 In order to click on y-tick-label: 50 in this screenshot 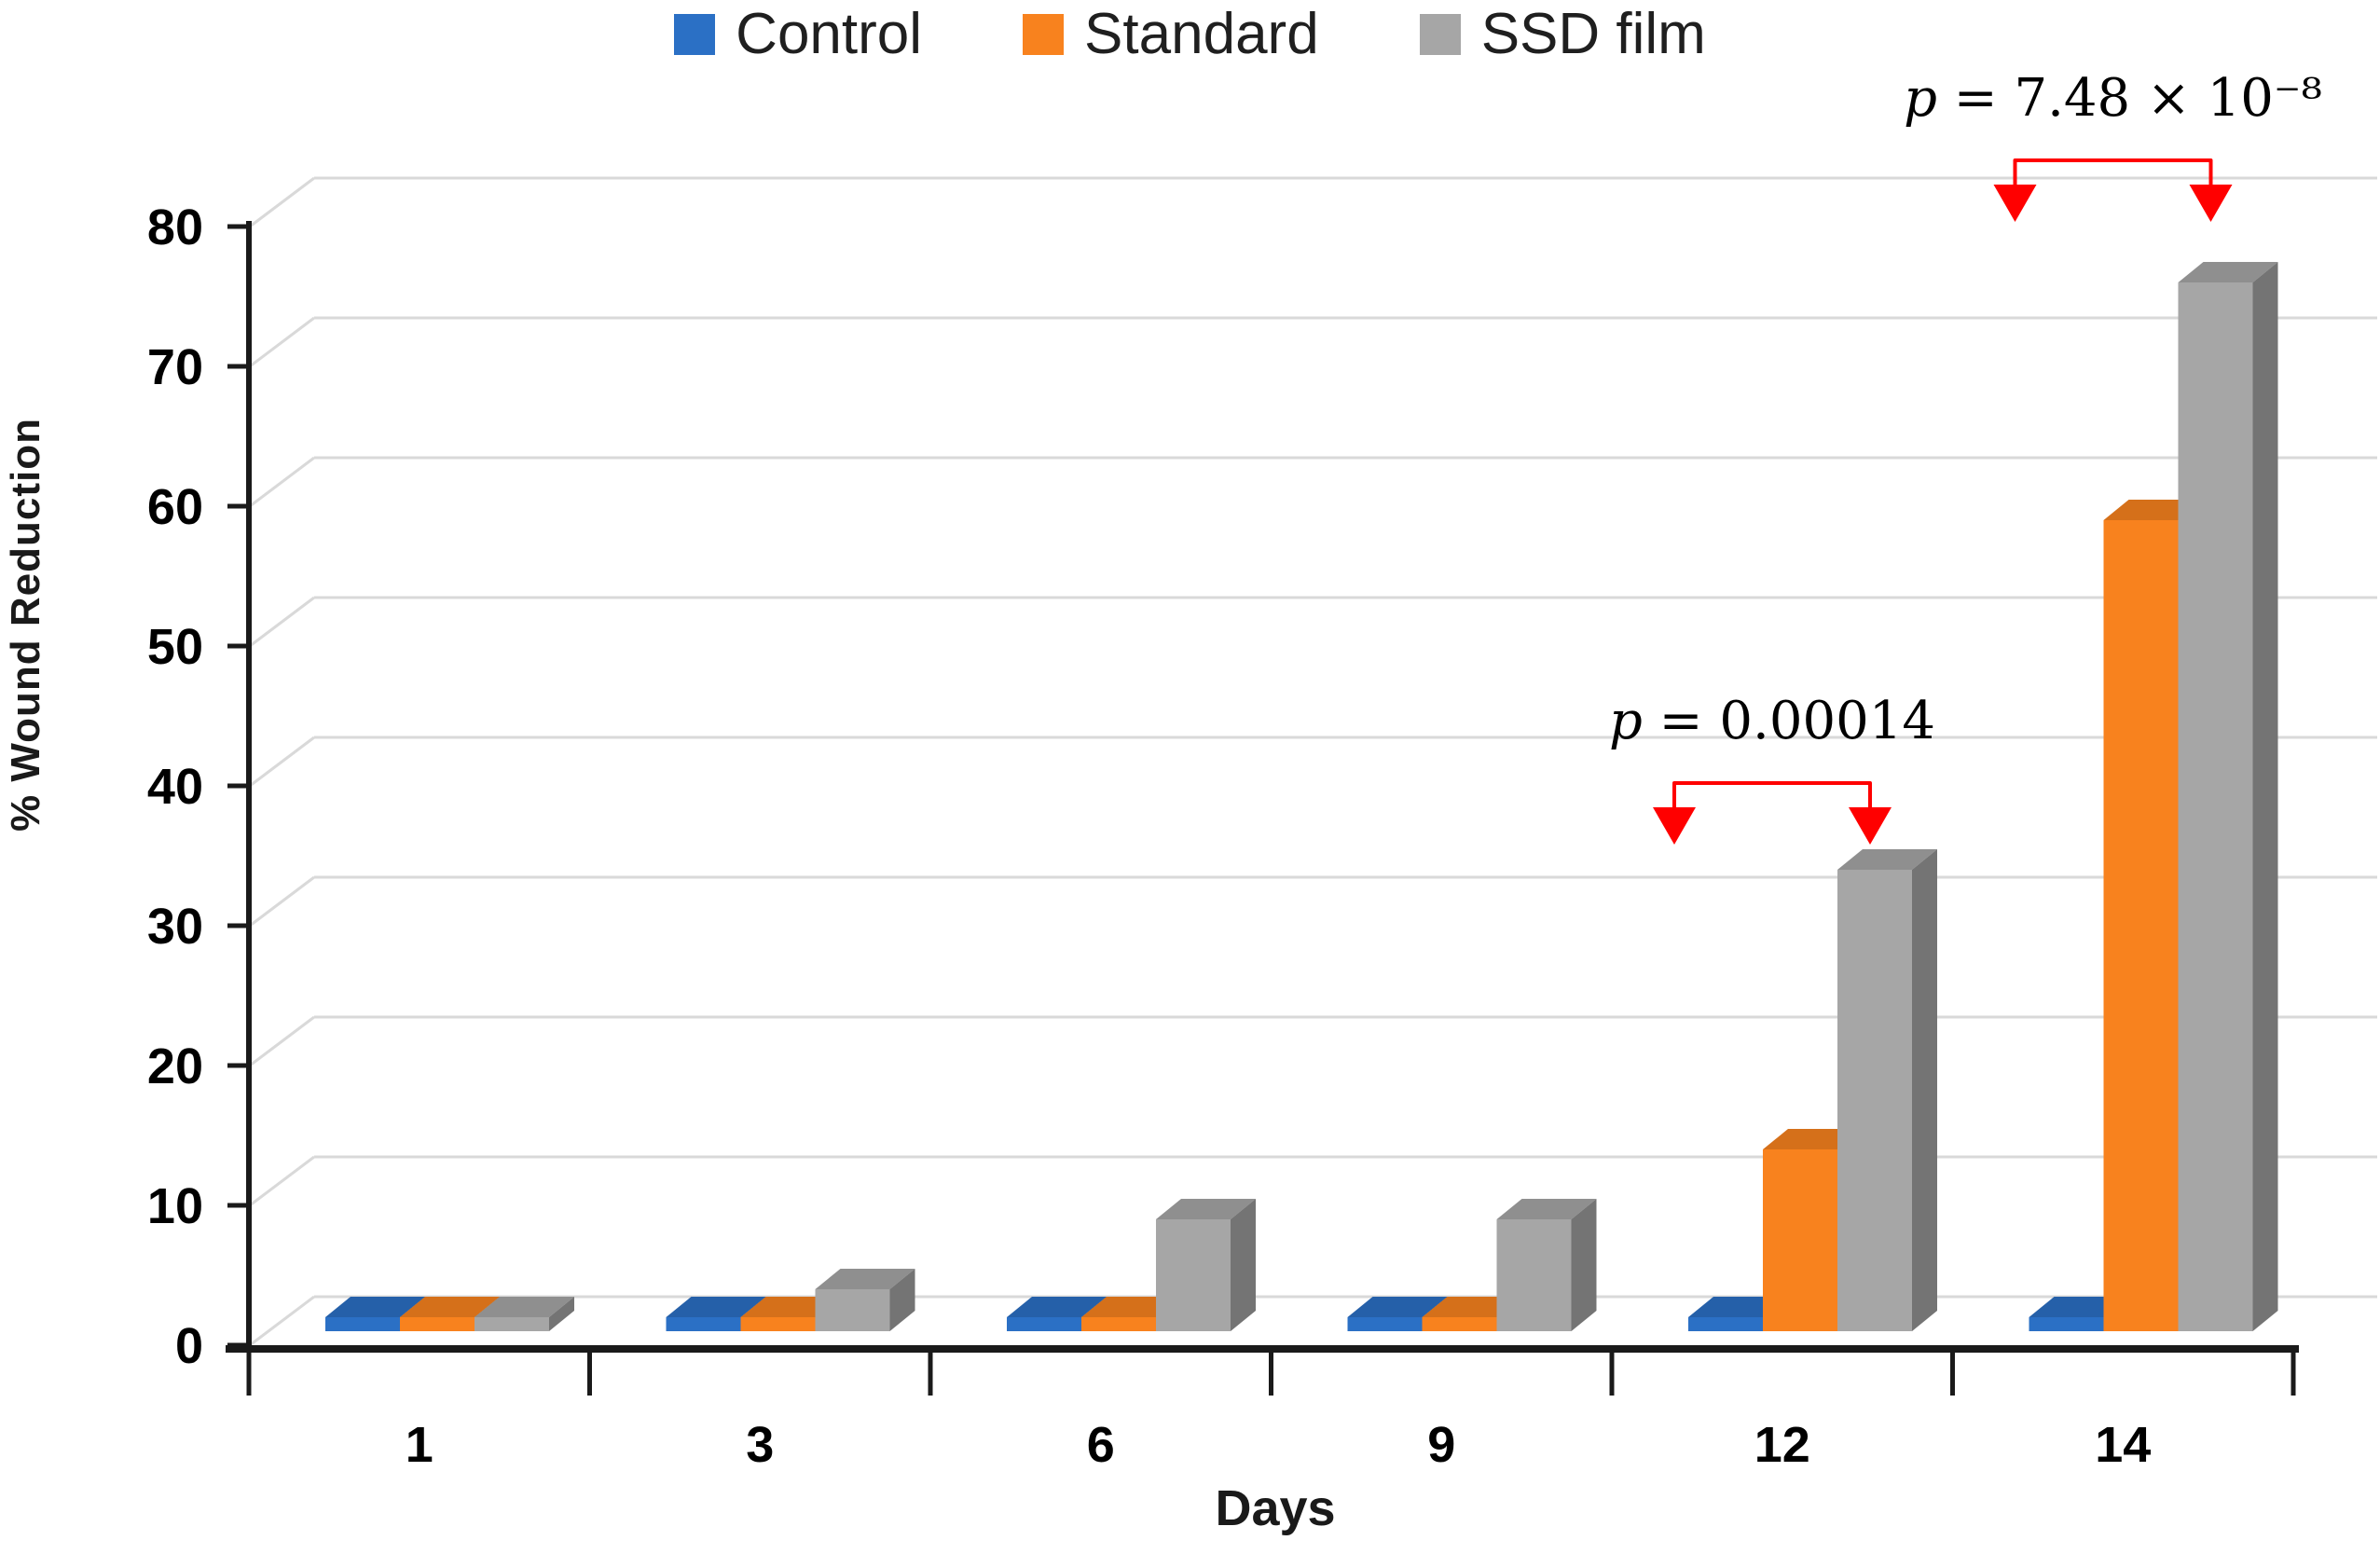, I will do `click(175, 647)`.